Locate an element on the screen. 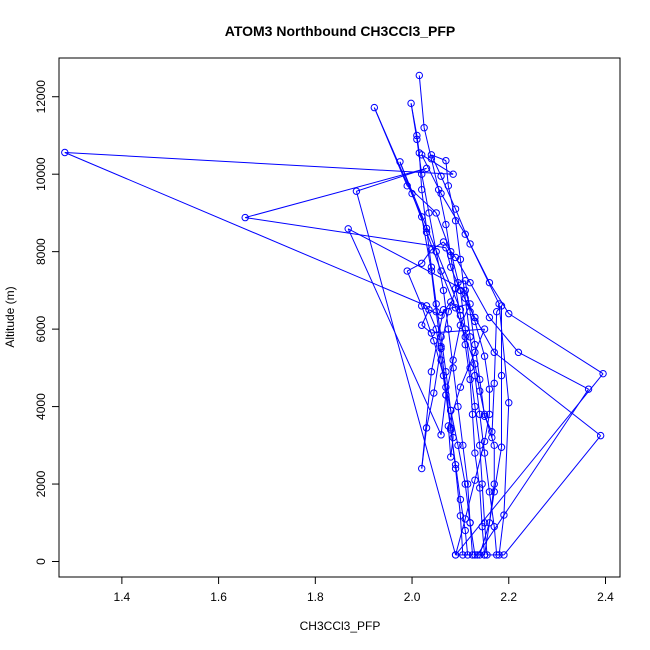  y-tick-label: 12000 is located at coordinates (41, 97).